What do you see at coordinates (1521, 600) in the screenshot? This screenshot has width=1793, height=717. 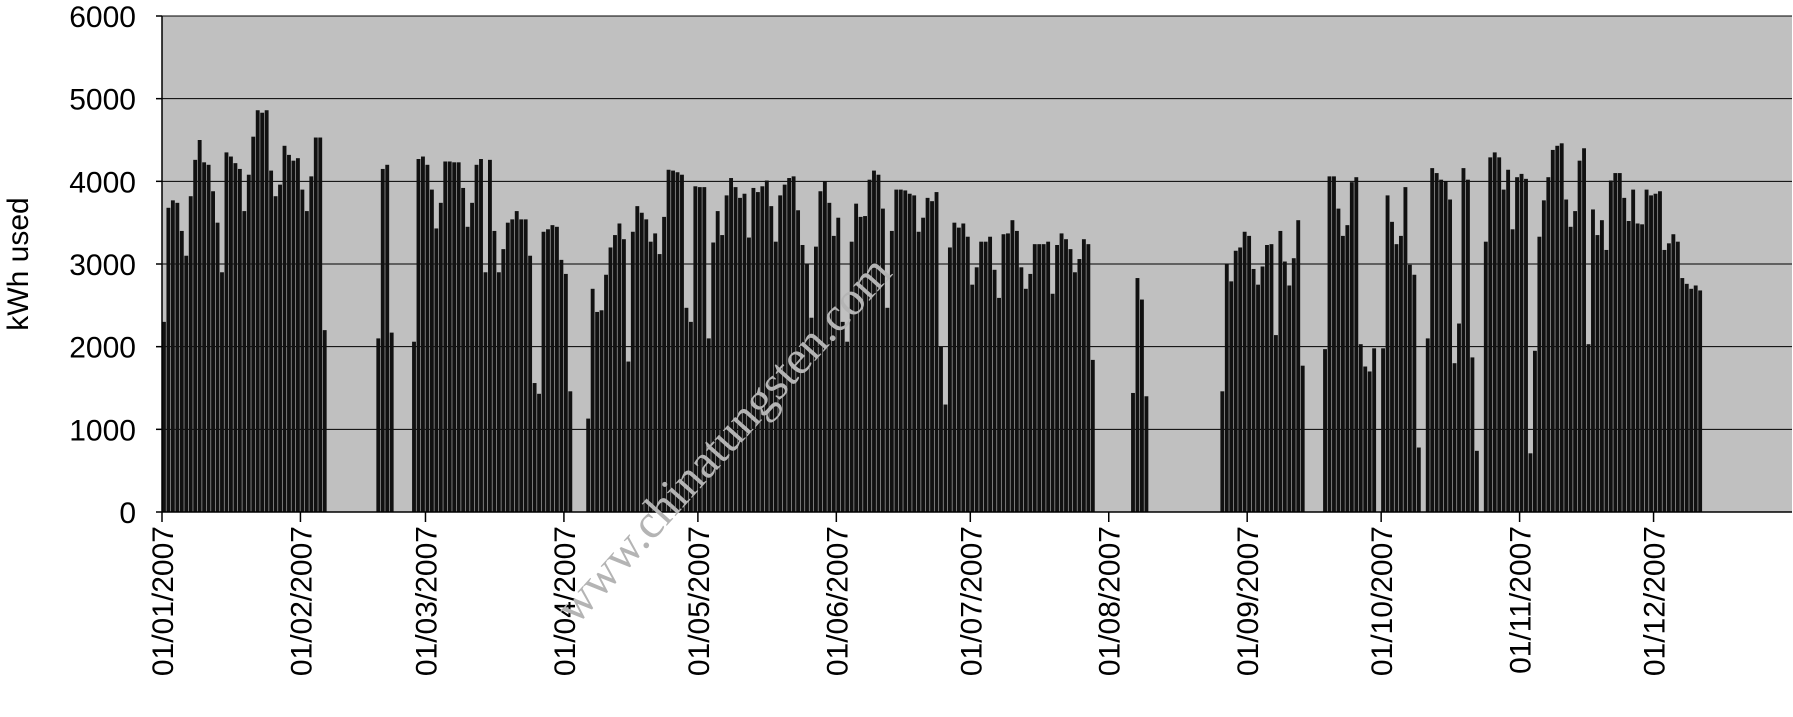 I see `x-tick-label: 01/11/2007` at bounding box center [1521, 600].